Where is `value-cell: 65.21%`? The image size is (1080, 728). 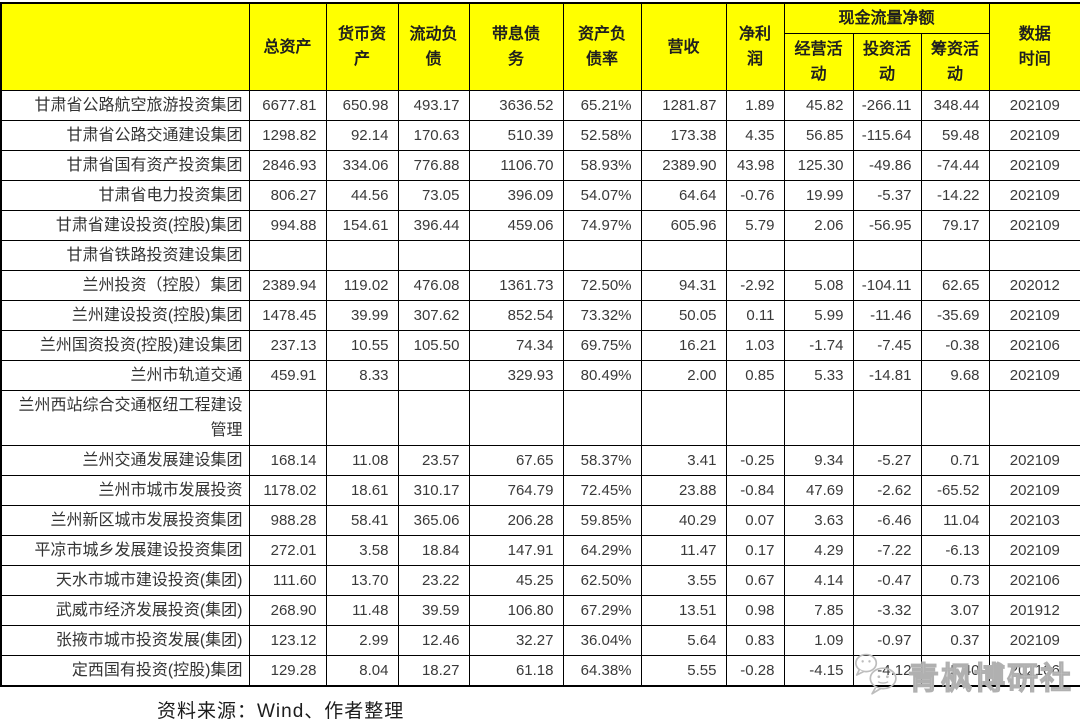 value-cell: 65.21% is located at coordinates (602, 105).